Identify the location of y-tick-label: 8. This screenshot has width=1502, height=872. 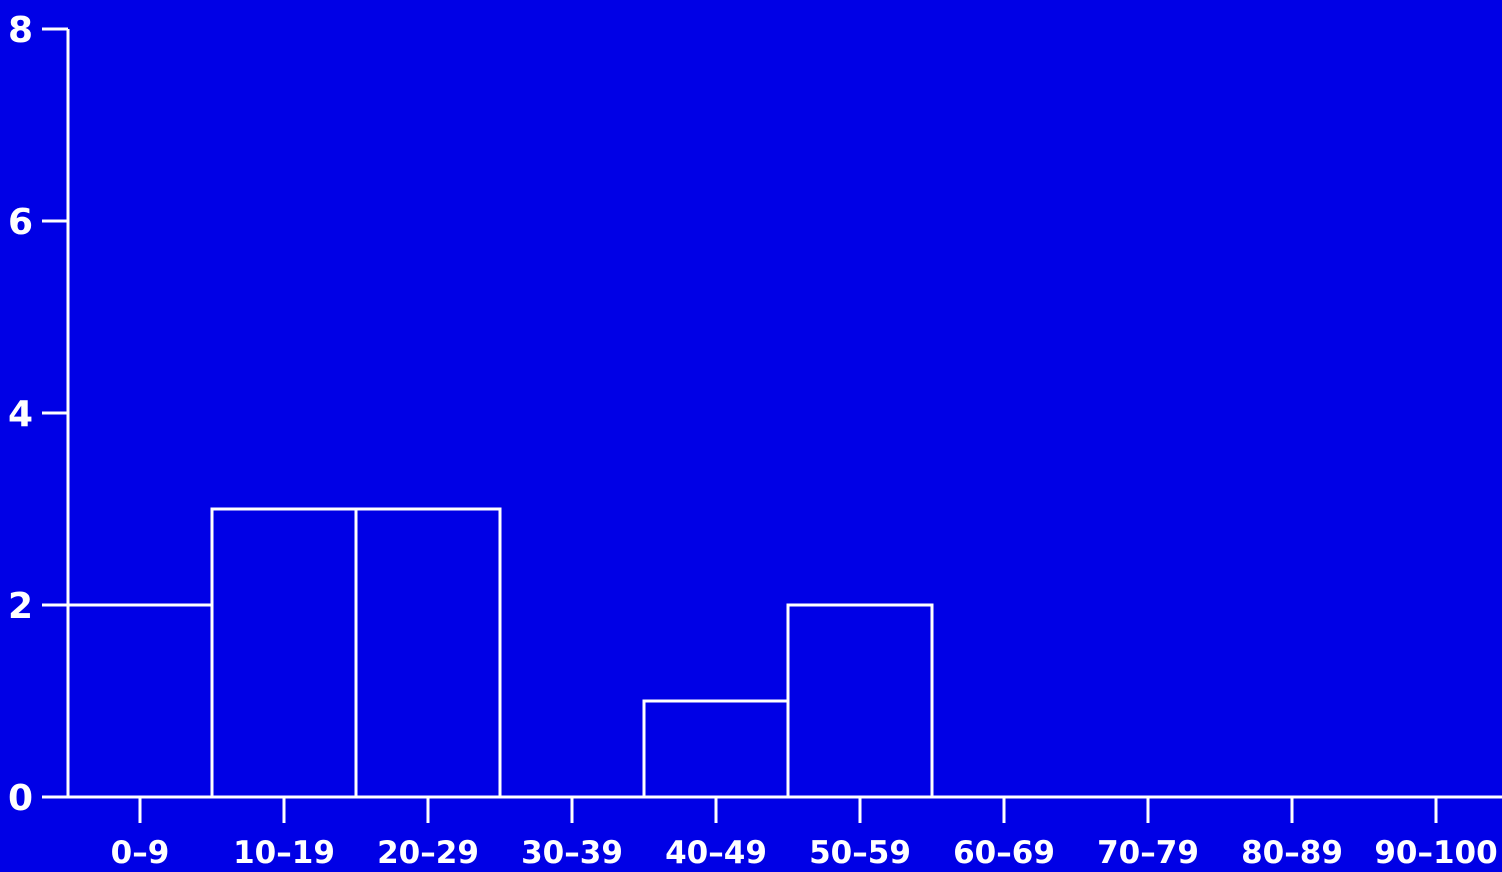
(20, 30).